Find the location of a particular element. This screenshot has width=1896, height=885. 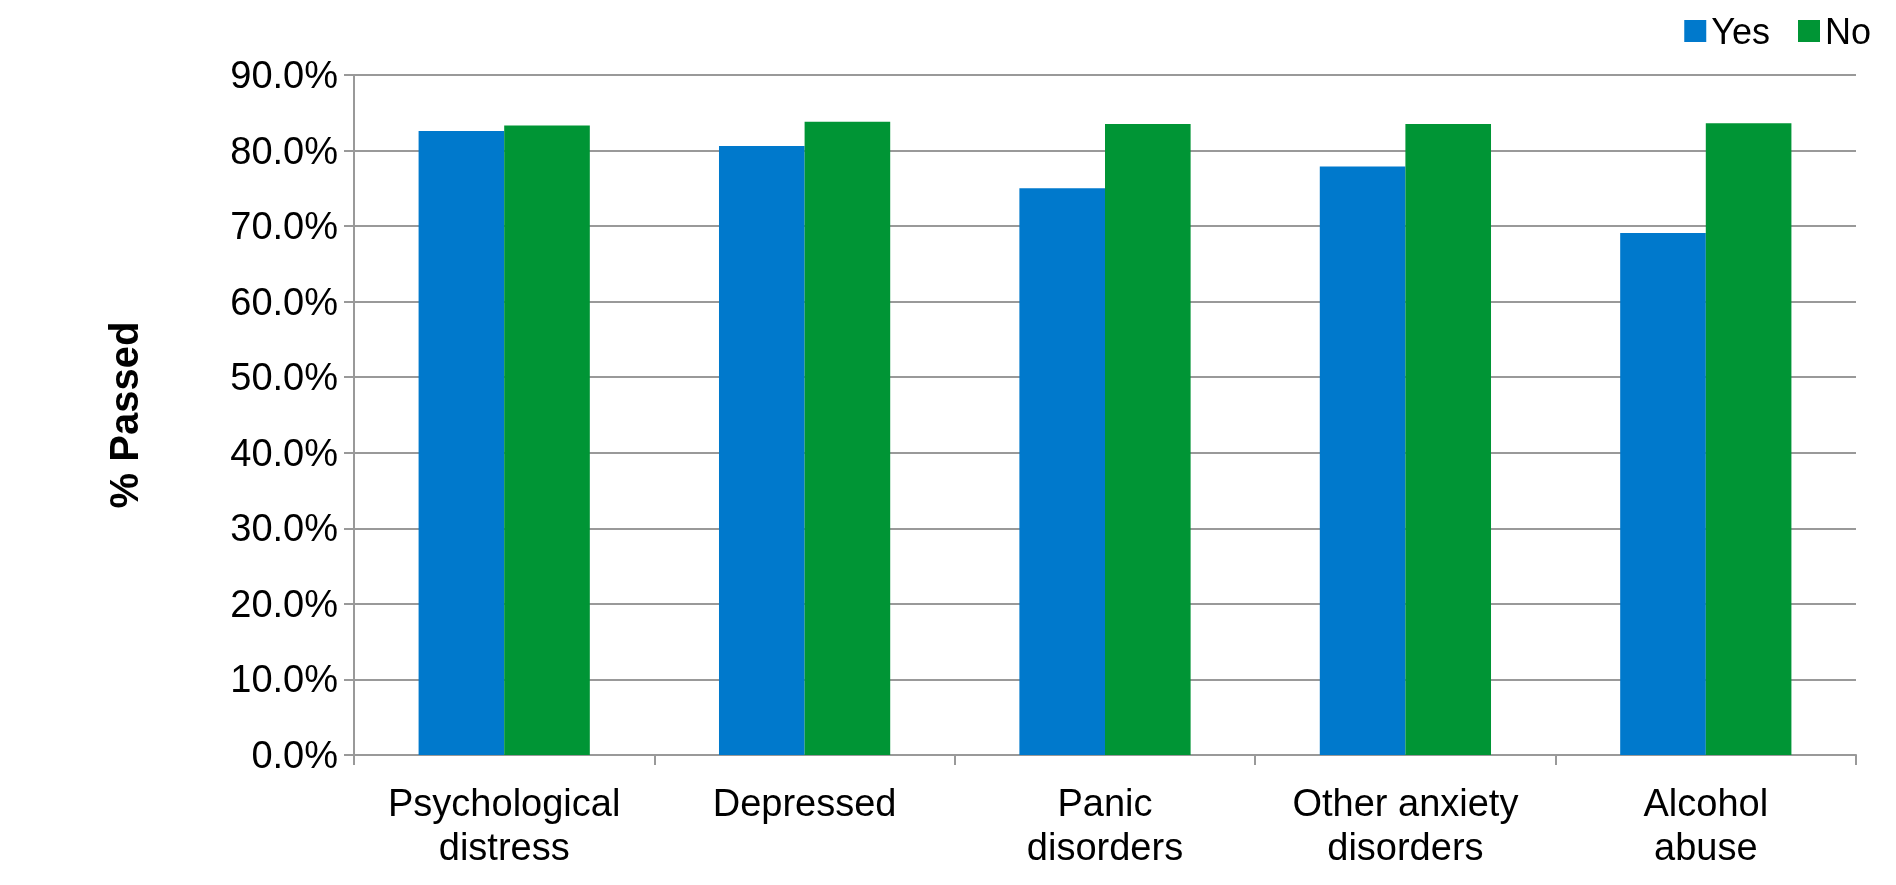

y-tick-label: 70.0% is located at coordinates (284, 226).